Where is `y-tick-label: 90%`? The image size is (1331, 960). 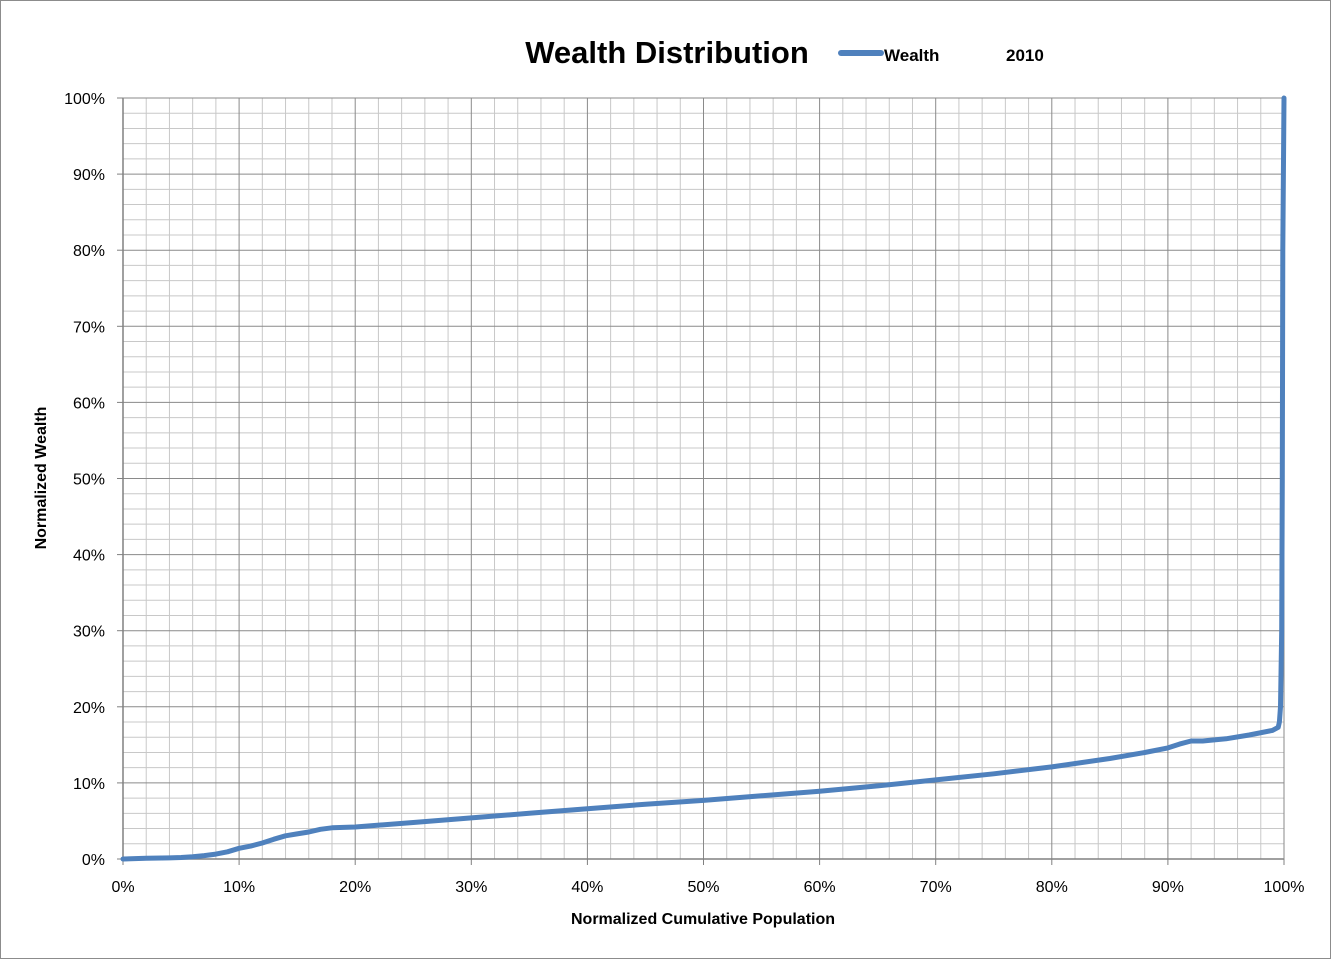
y-tick-label: 90% is located at coordinates (89, 175).